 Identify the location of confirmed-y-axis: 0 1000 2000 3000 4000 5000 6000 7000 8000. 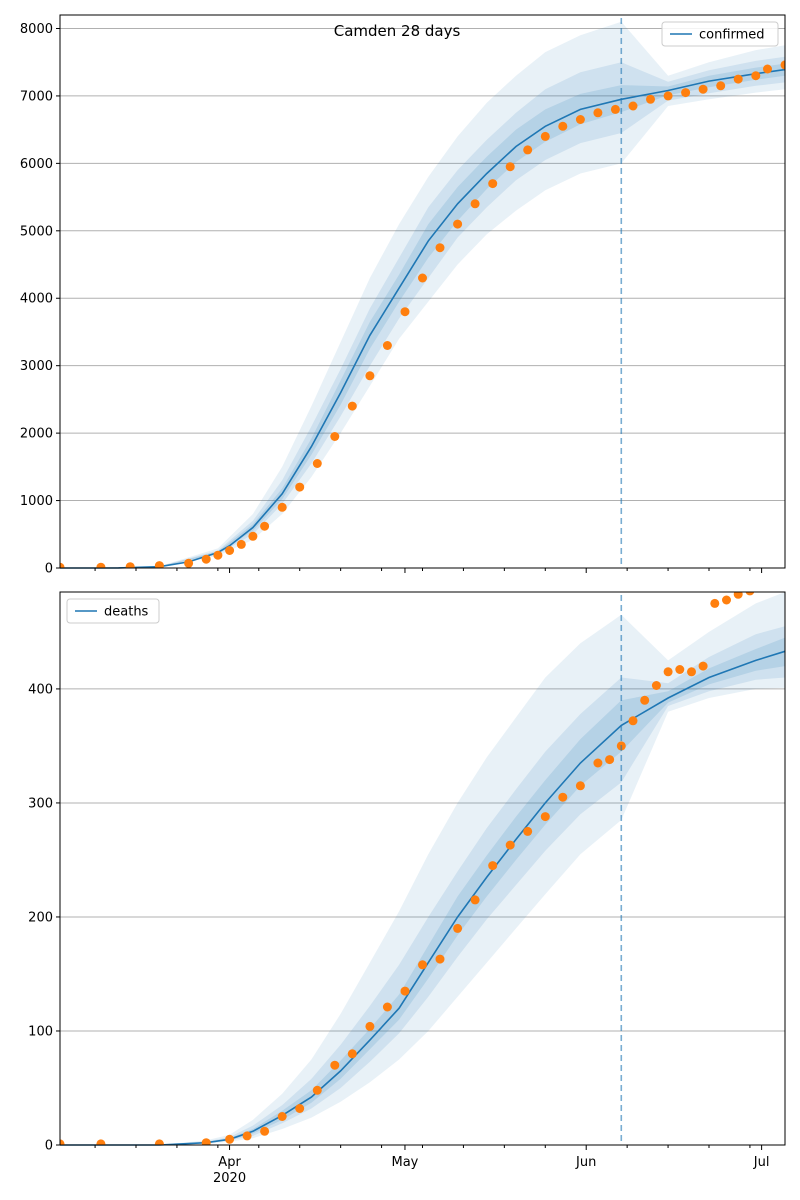
(40, 299).